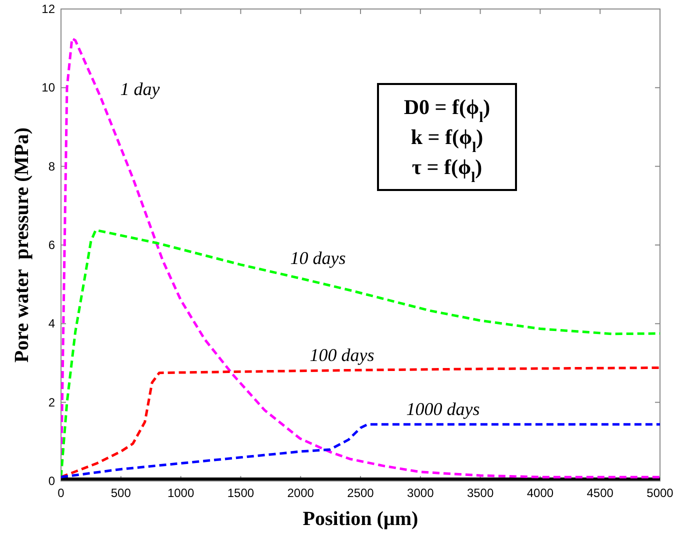 This screenshot has height=537, width=692. Describe the element at coordinates (49, 9) in the screenshot. I see `y-tick-label: 12` at that location.